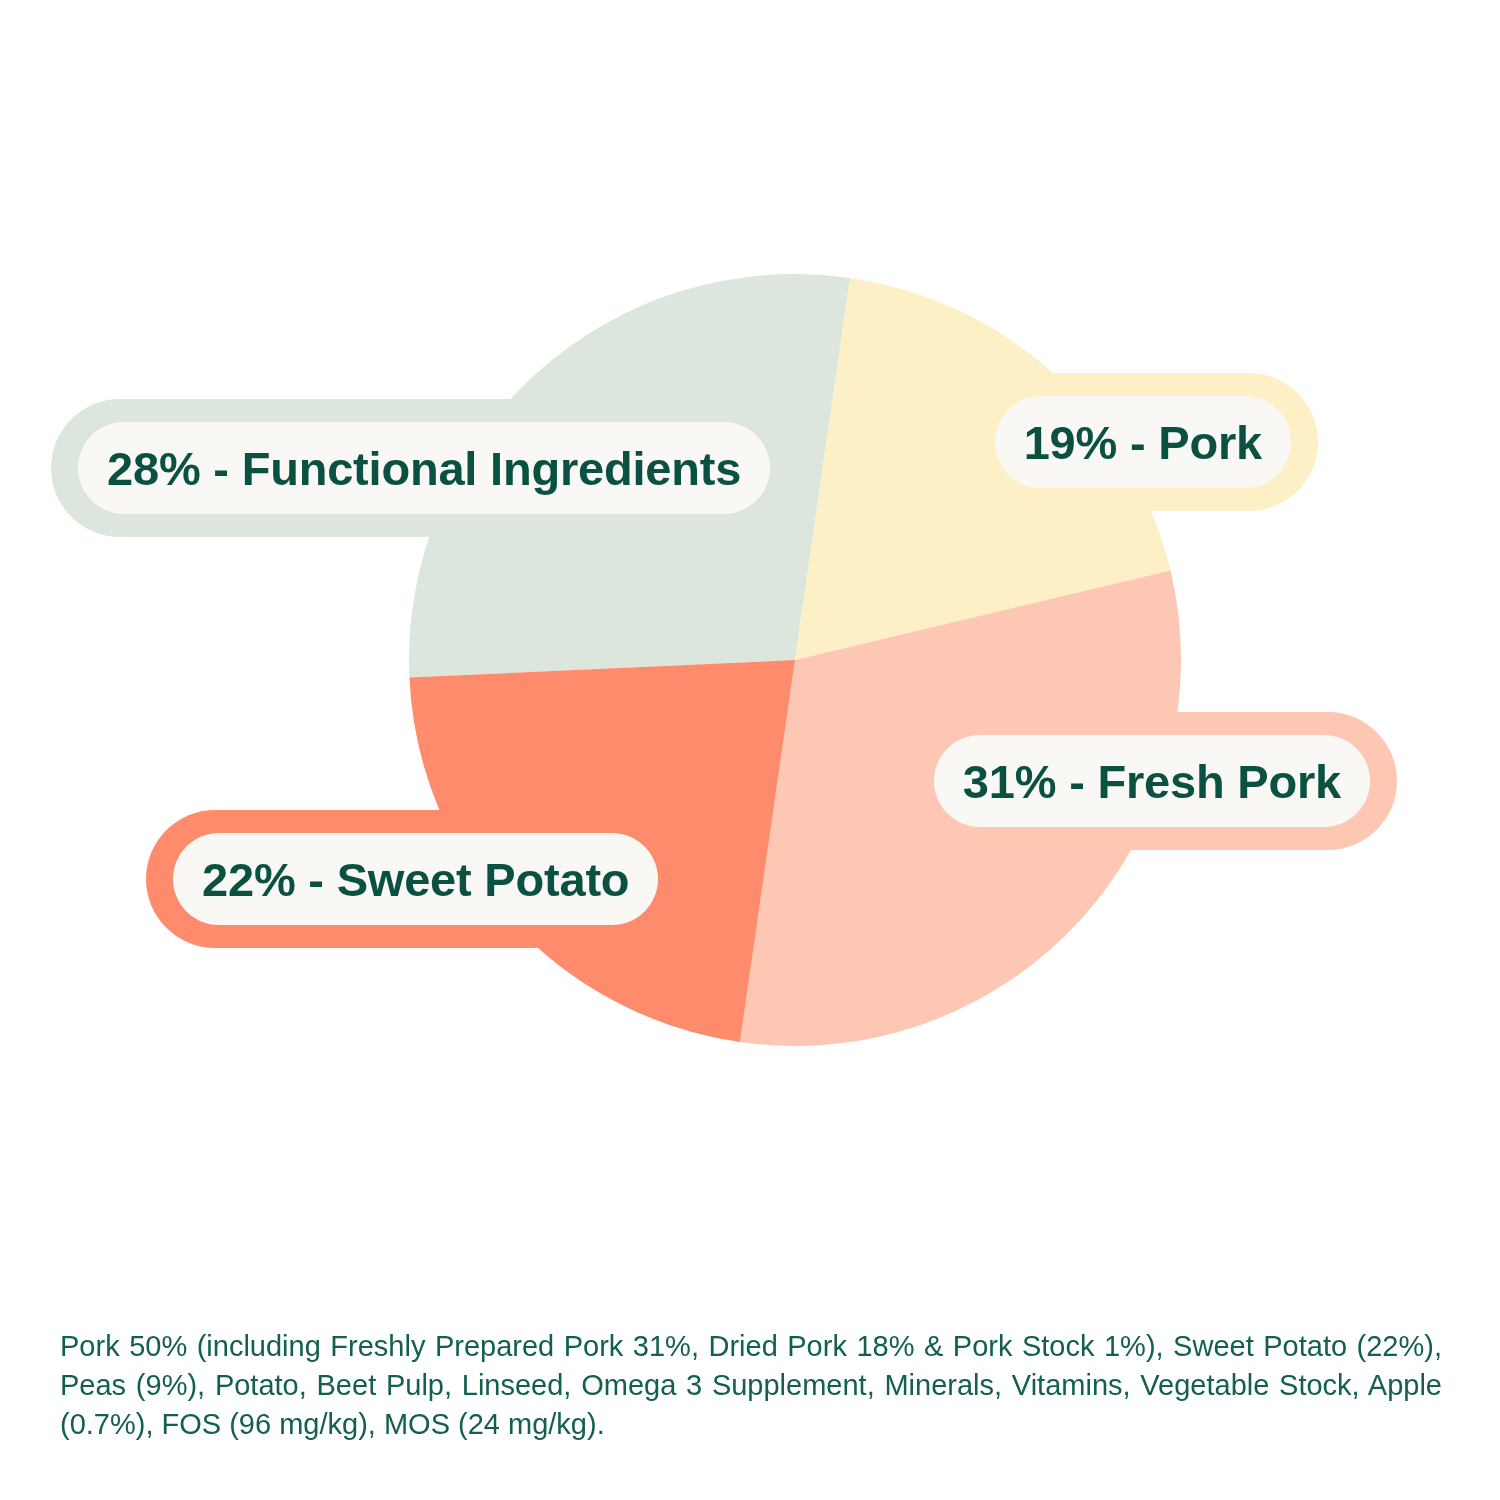 Image resolution: width=1500 pixels, height=1500 pixels. Describe the element at coordinates (1151, 781) in the screenshot. I see `slice-label: 31% - Fresh Pork` at that location.